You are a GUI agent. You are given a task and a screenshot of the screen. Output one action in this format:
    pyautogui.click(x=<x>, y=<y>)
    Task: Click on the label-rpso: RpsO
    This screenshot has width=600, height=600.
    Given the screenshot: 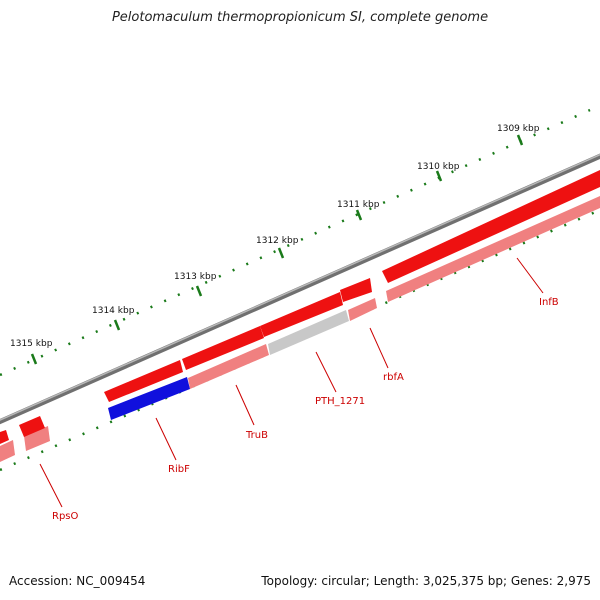 What is the action you would take?
    pyautogui.click(x=65, y=516)
    